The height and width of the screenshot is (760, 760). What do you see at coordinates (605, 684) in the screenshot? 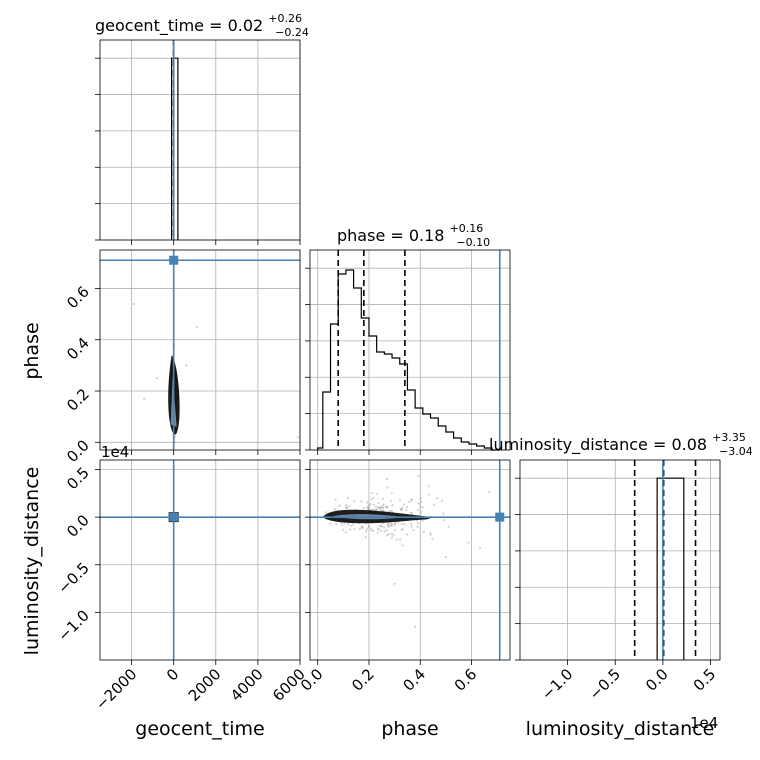
I see `xtick-label-luminosity_distance: −0.5` at bounding box center [605, 684].